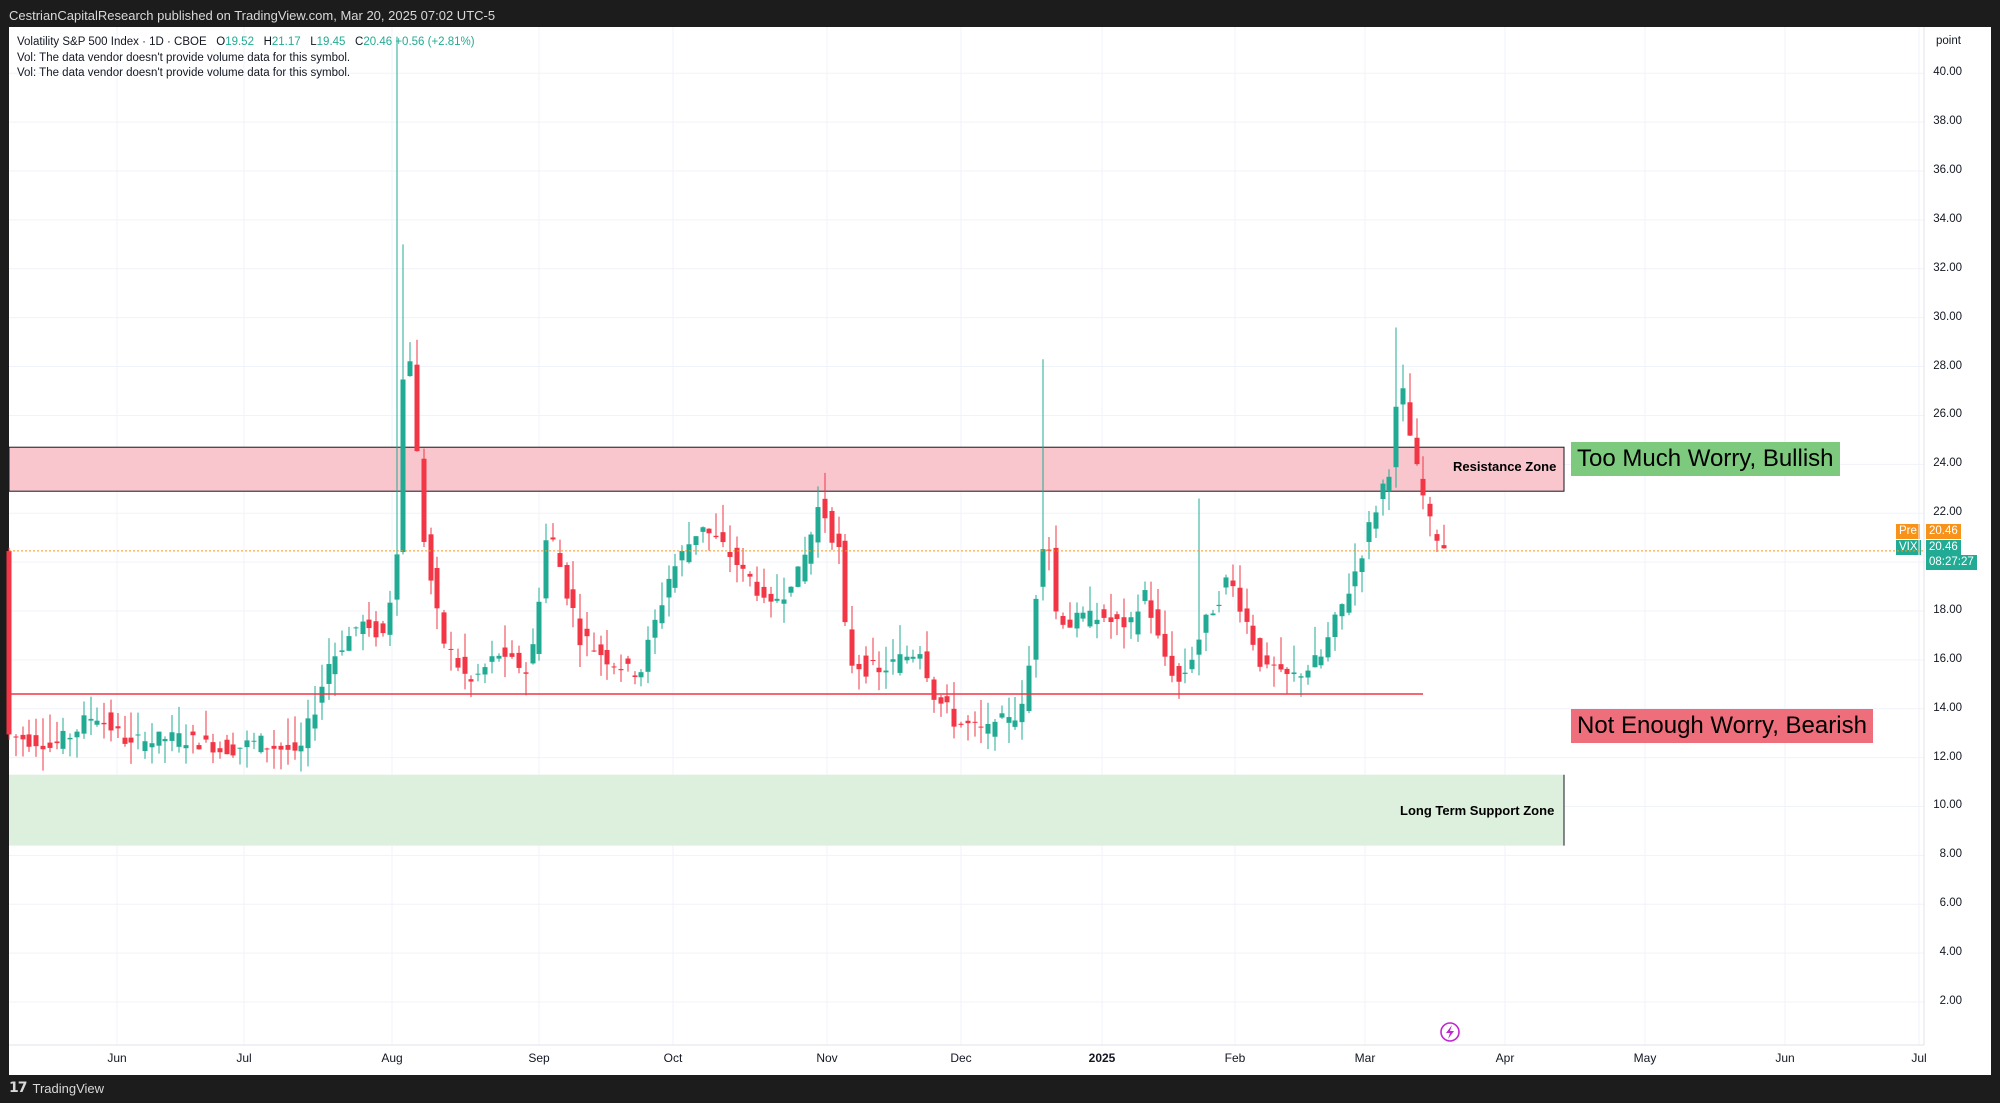 The image size is (2000, 1103). I want to click on price-axis-unit: point, so click(1948, 41).